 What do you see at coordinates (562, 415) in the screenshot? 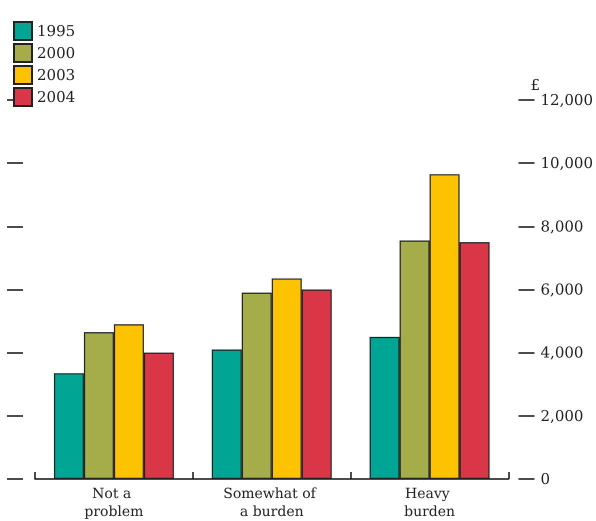
I see `y-tick-label: 2,000` at bounding box center [562, 415].